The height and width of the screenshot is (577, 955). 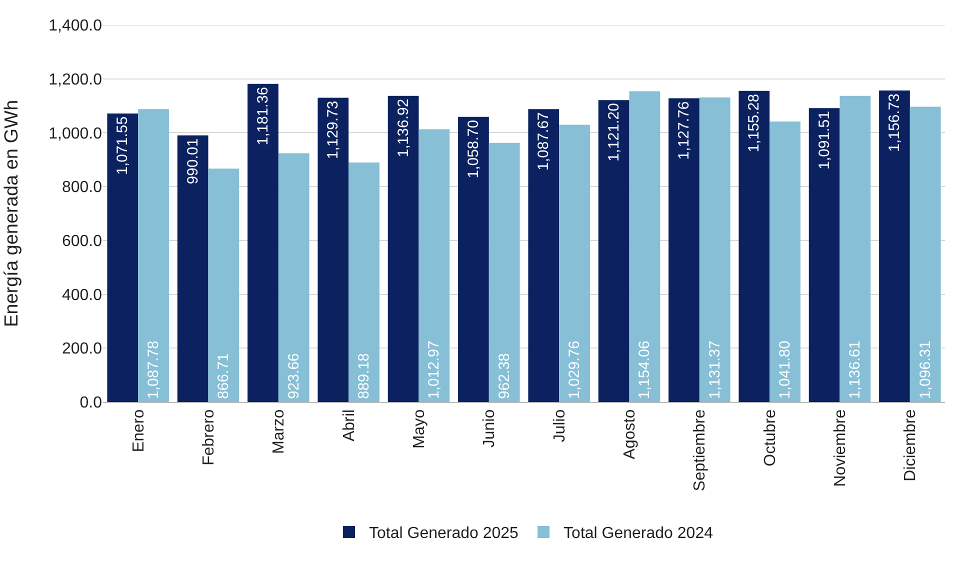 I want to click on data-label: 1,131.37, so click(x=715, y=369).